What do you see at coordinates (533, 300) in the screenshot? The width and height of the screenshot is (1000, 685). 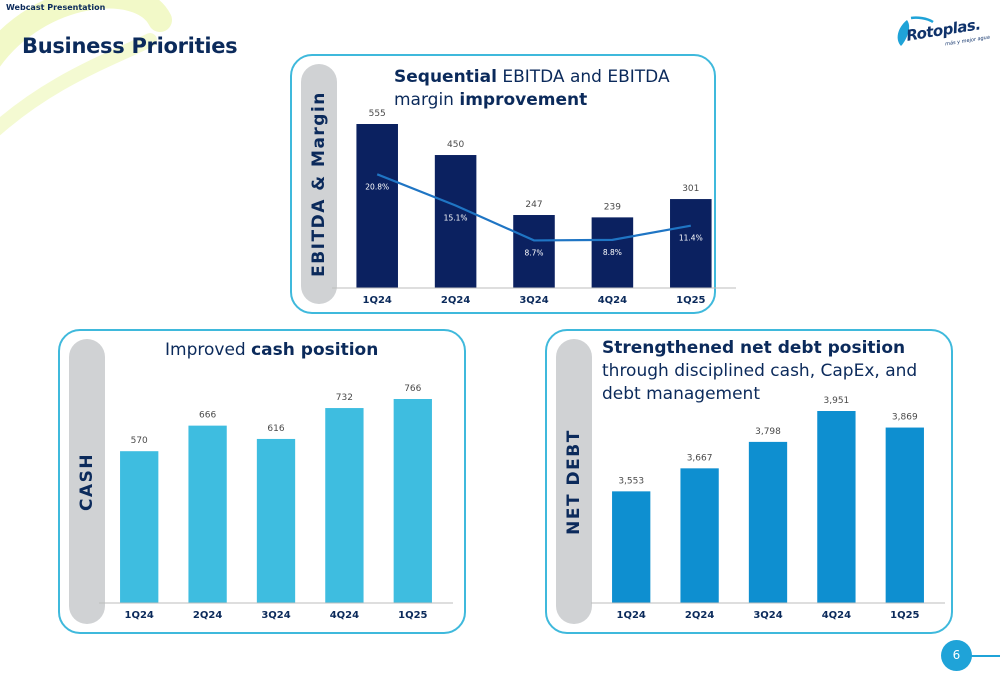 I see `ebitda-x-tick-label: 3Q24` at bounding box center [533, 300].